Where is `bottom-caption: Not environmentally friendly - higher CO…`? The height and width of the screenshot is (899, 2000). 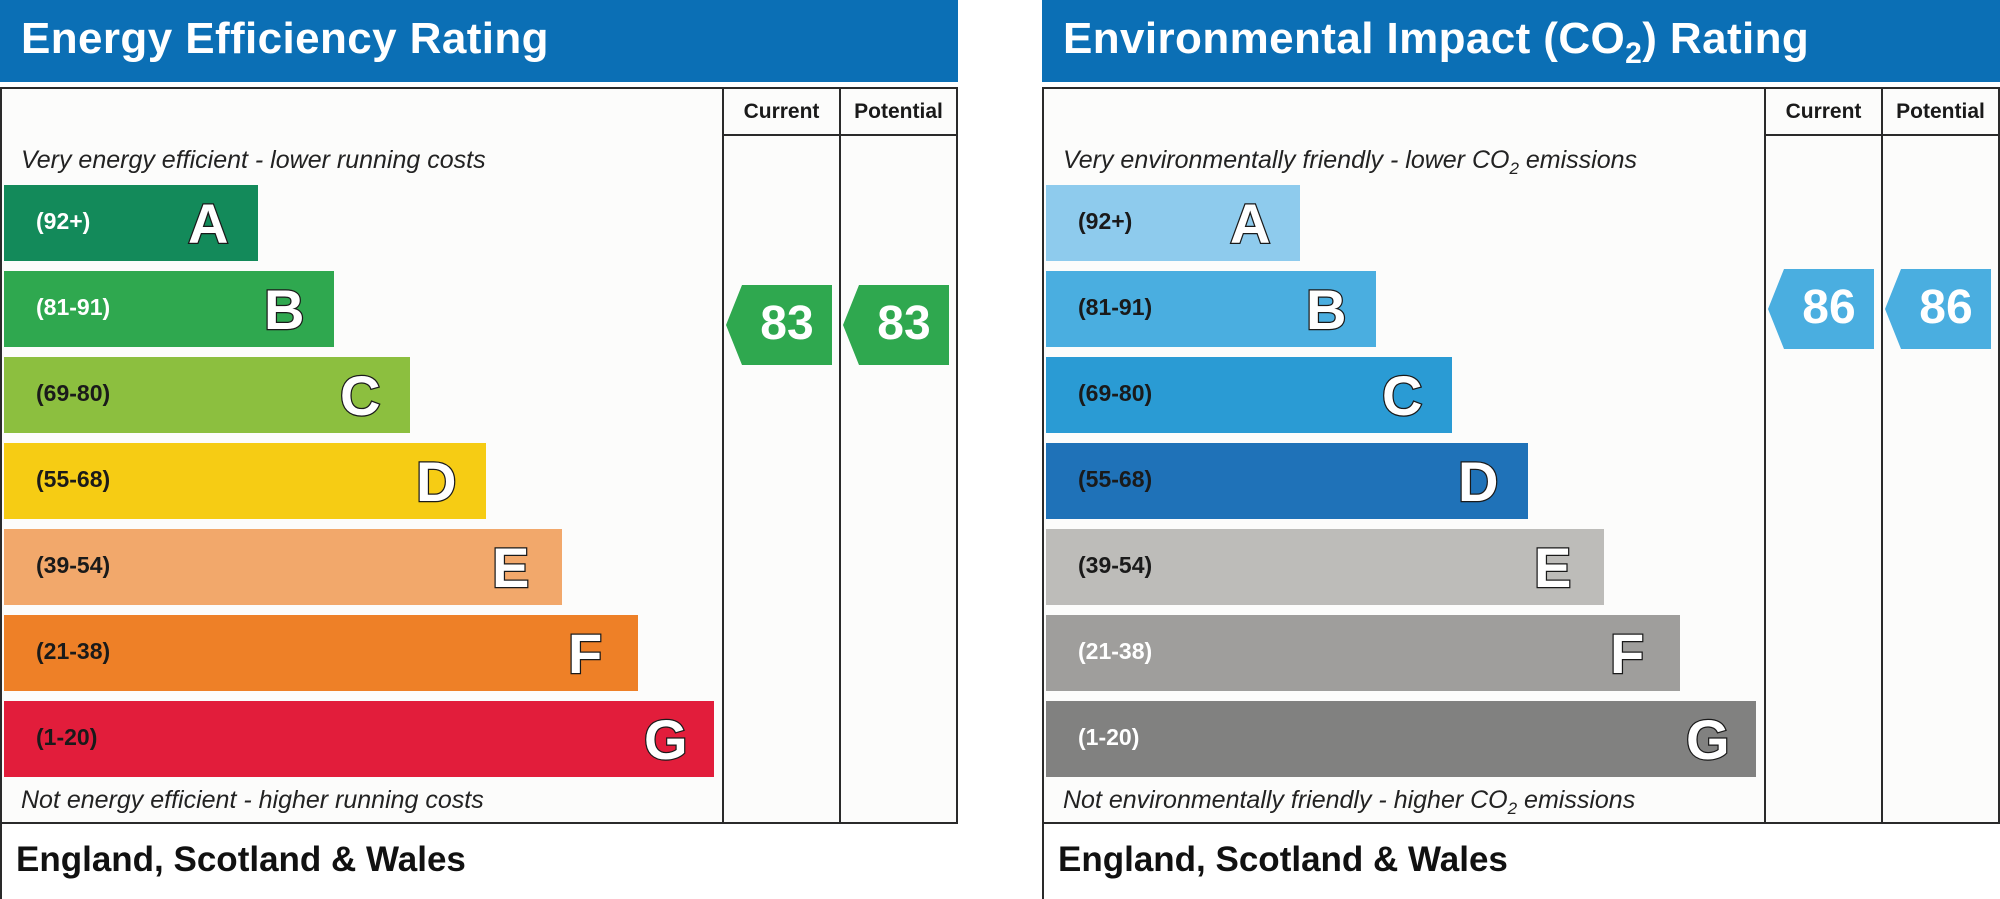 bottom-caption: Not environmentally friendly - higher CO… is located at coordinates (1349, 802).